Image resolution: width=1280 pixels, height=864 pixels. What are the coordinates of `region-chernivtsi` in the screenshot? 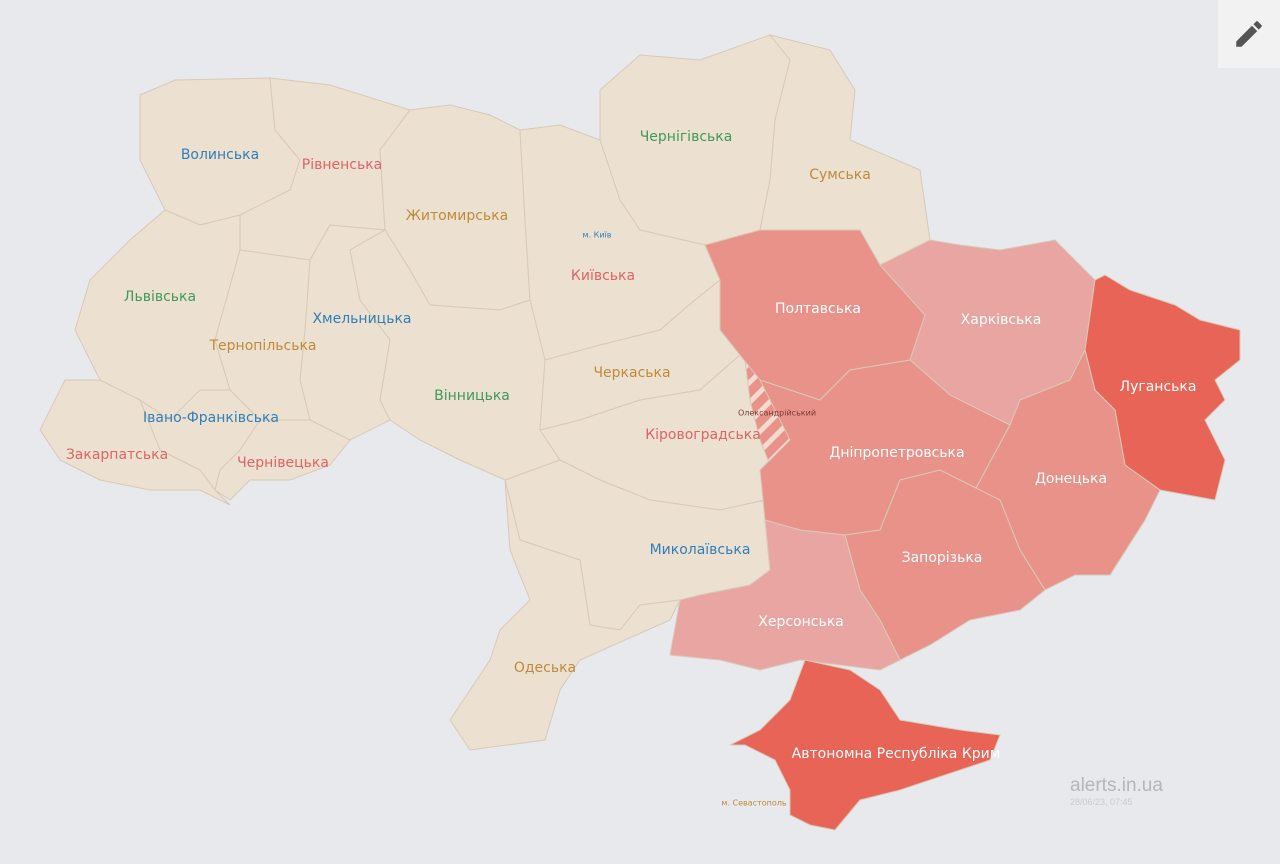 It's located at (282, 460).